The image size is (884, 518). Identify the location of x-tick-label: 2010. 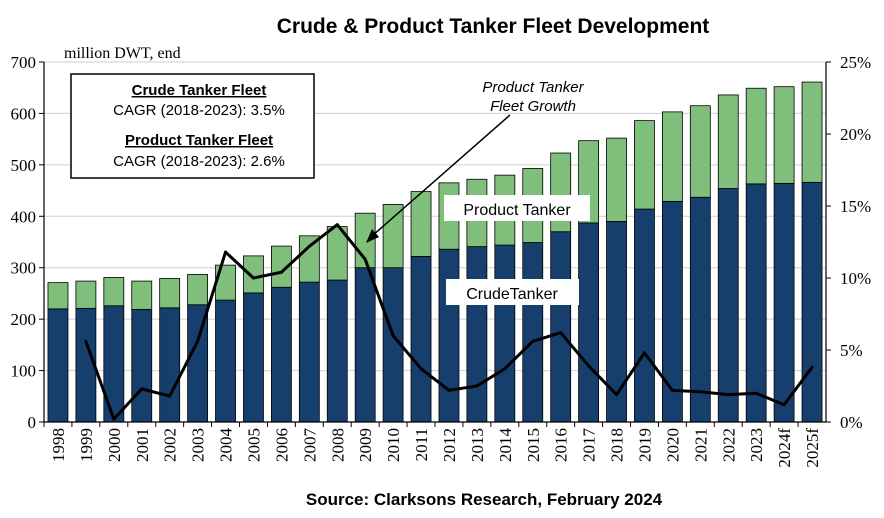
(393, 445).